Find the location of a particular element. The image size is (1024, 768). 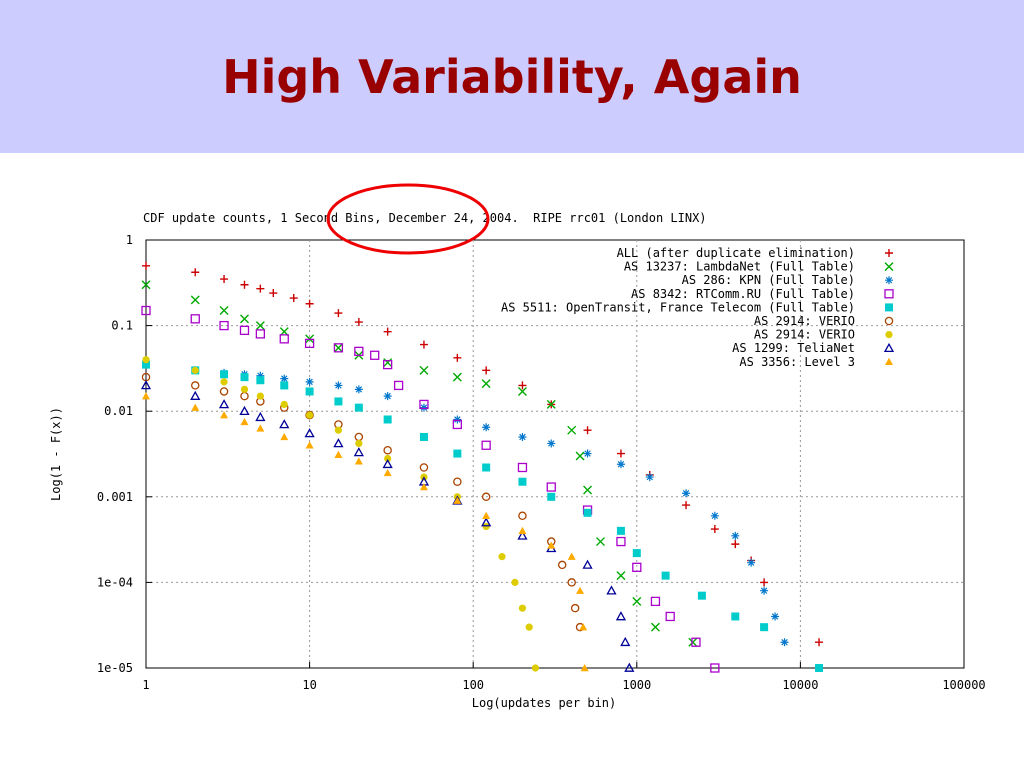

x-tick-label: 100000 is located at coordinates (963, 685).